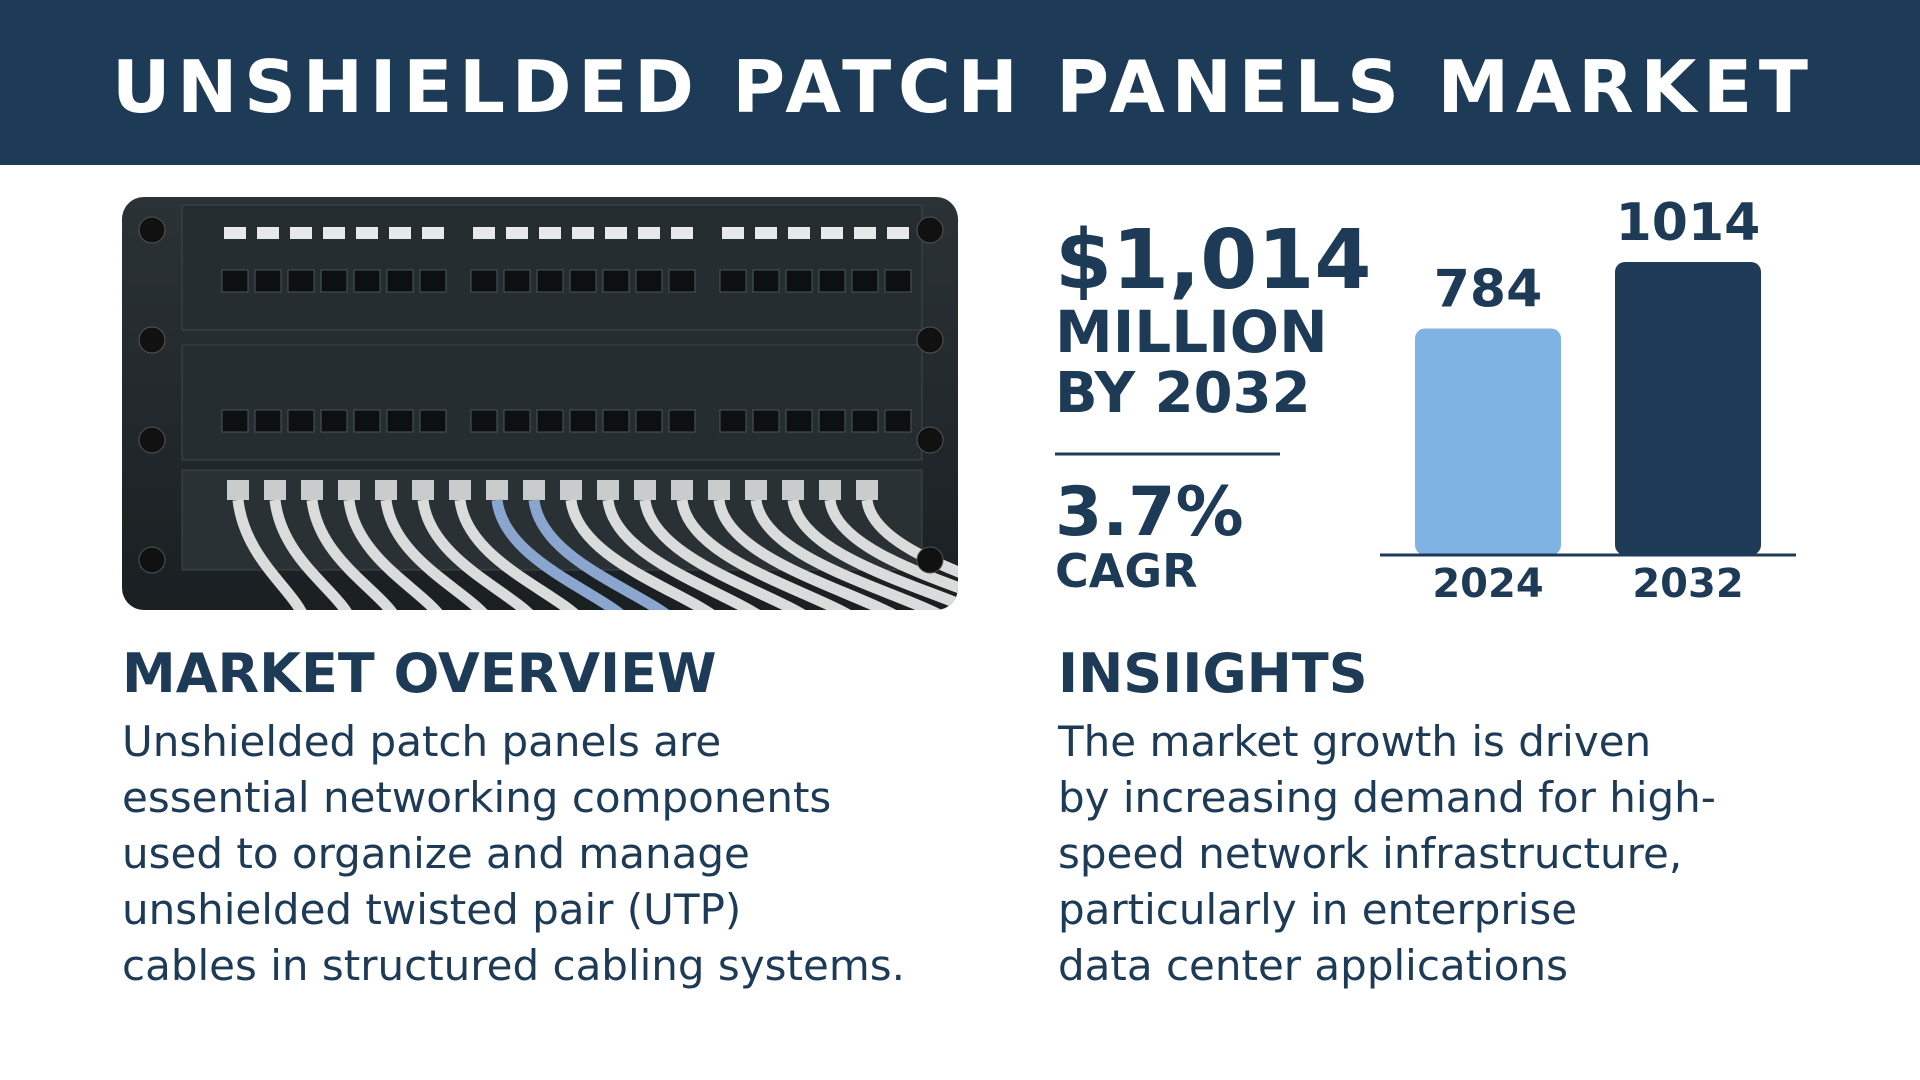  What do you see at coordinates (1313, 965) in the screenshot?
I see `insights-text-line: data center applications` at bounding box center [1313, 965].